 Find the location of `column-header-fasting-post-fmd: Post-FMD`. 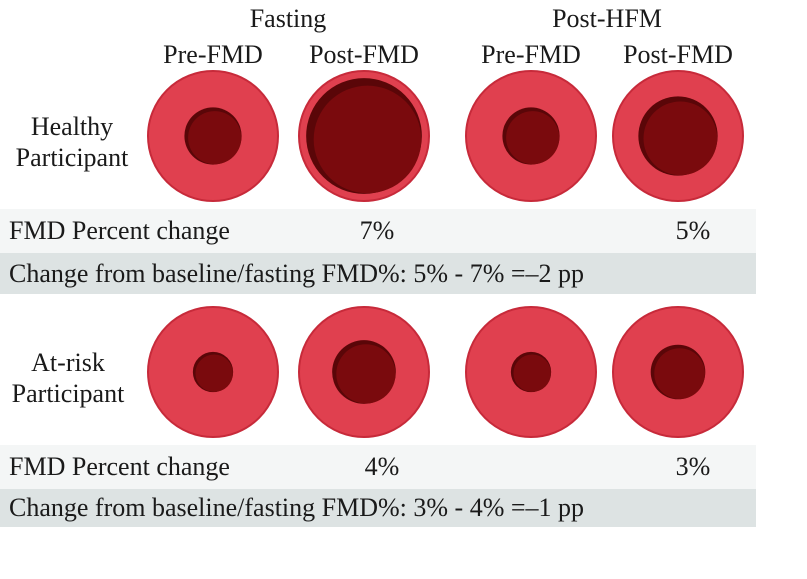

column-header-fasting-post-fmd: Post-FMD is located at coordinates (364, 54).